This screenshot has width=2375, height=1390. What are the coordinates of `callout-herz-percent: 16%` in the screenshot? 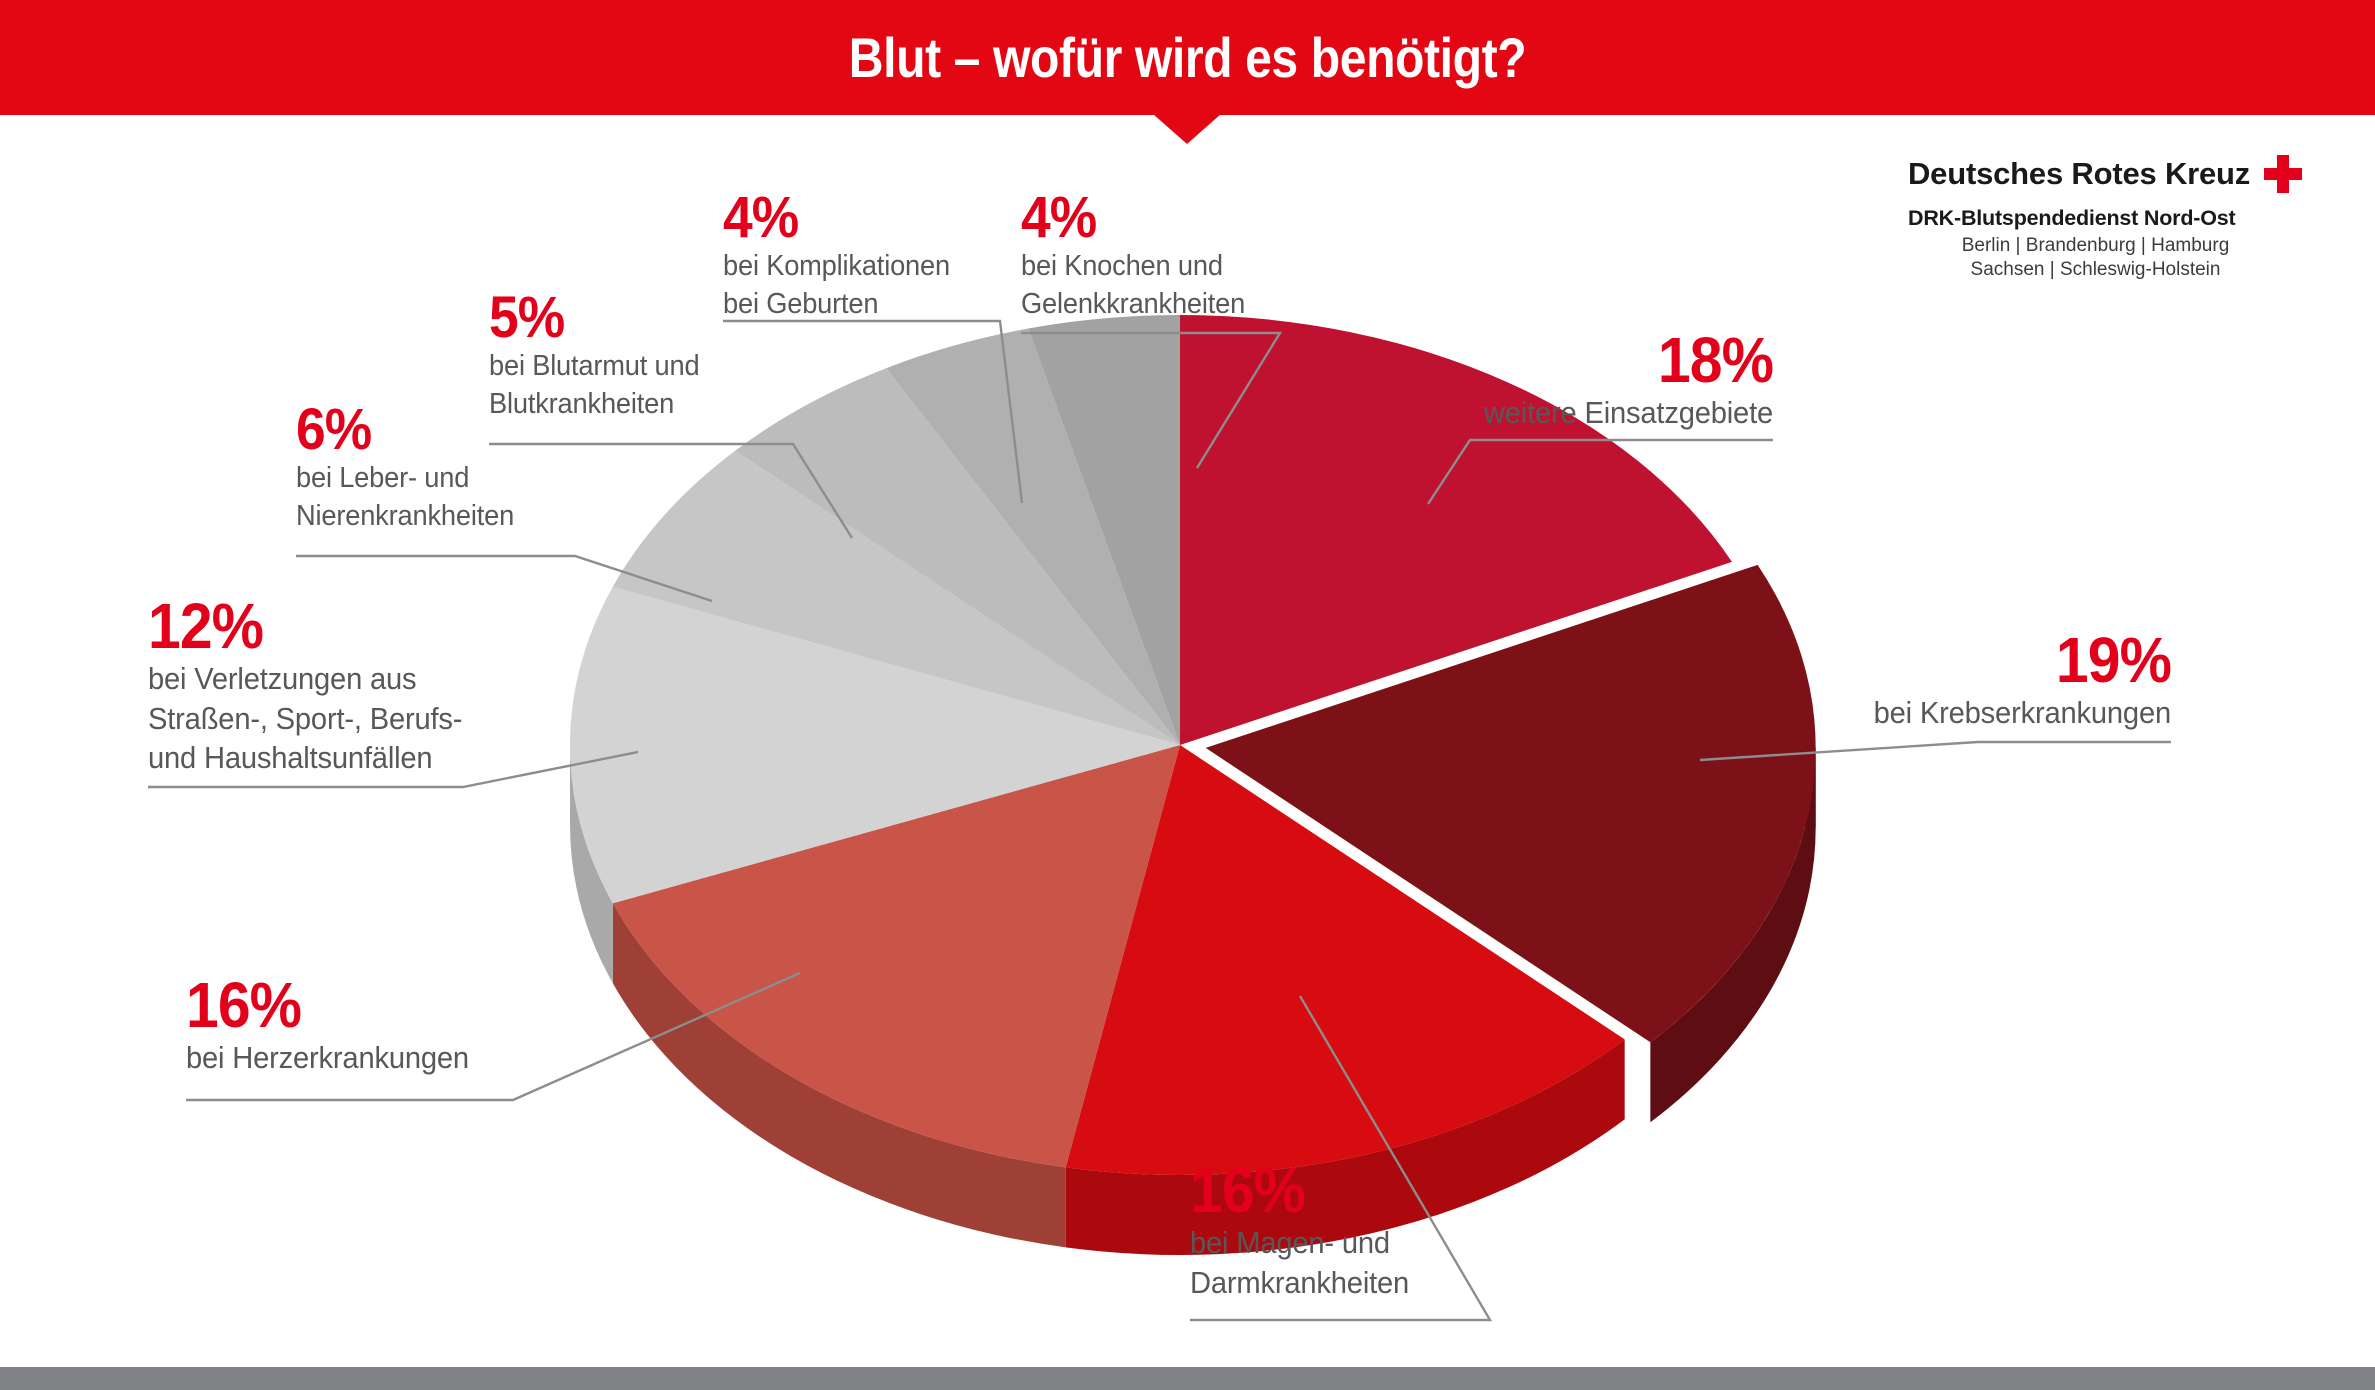 It's located at (244, 1005).